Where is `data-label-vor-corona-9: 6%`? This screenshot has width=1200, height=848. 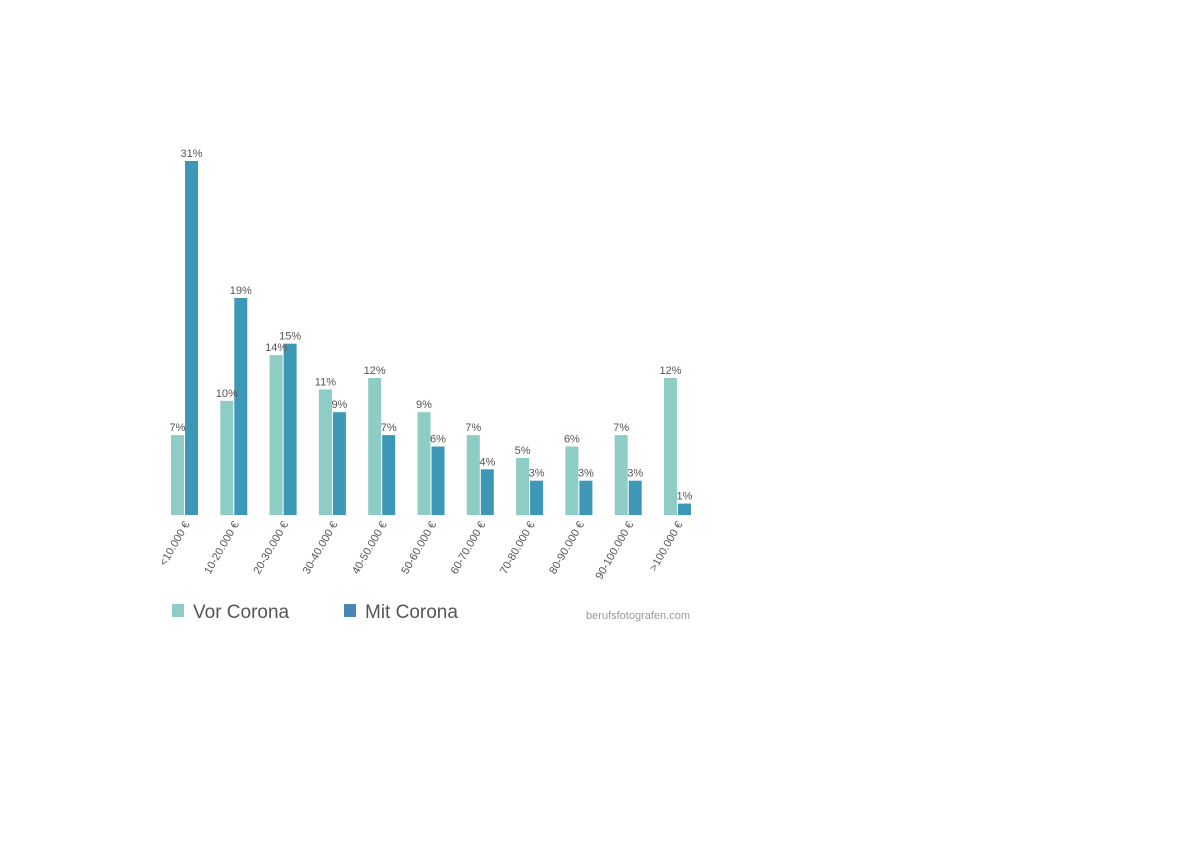 data-label-vor-corona-9: 6% is located at coordinates (572, 440).